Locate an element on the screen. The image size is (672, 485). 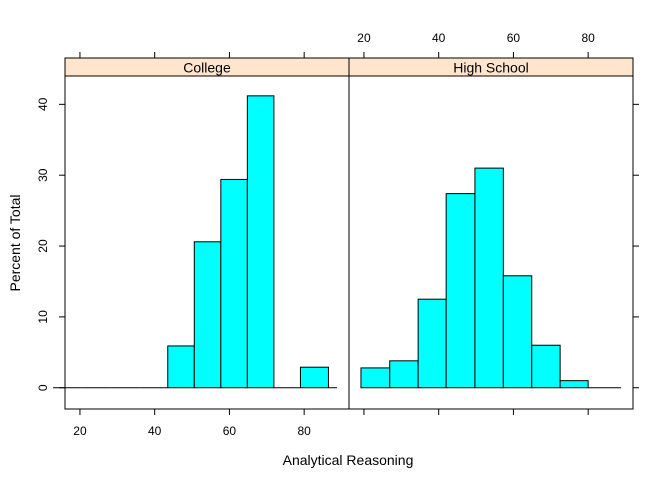
y-tick-label: 40 is located at coordinates (43, 104).